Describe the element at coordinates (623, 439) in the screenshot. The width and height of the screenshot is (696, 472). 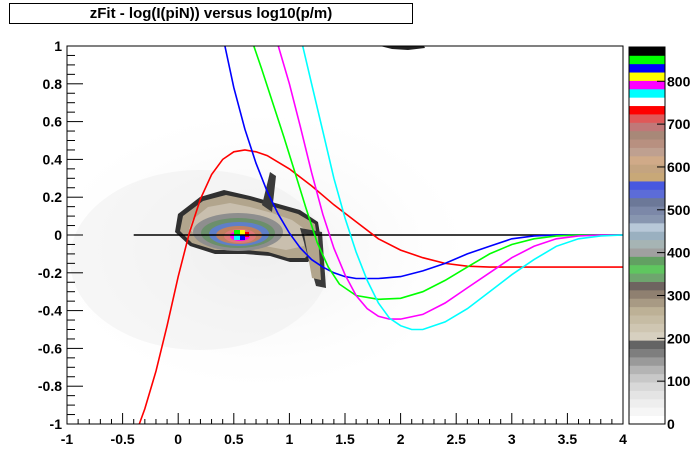
I see `x-tick-label: 4` at that location.